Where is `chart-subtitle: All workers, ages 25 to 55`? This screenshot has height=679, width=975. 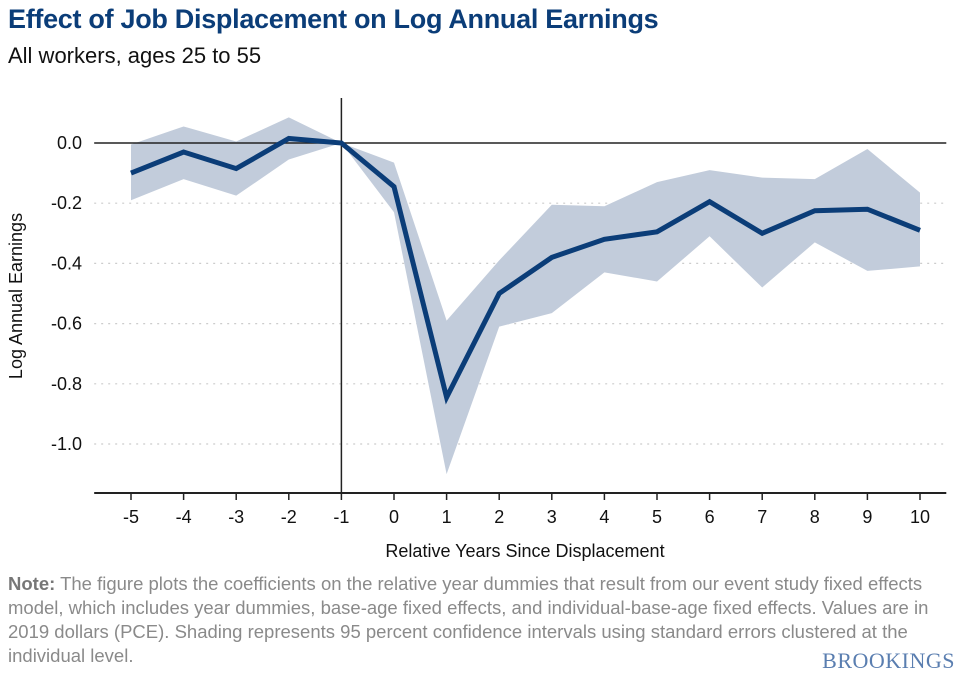
chart-subtitle: All workers, ages 25 to 55 is located at coordinates (135, 55).